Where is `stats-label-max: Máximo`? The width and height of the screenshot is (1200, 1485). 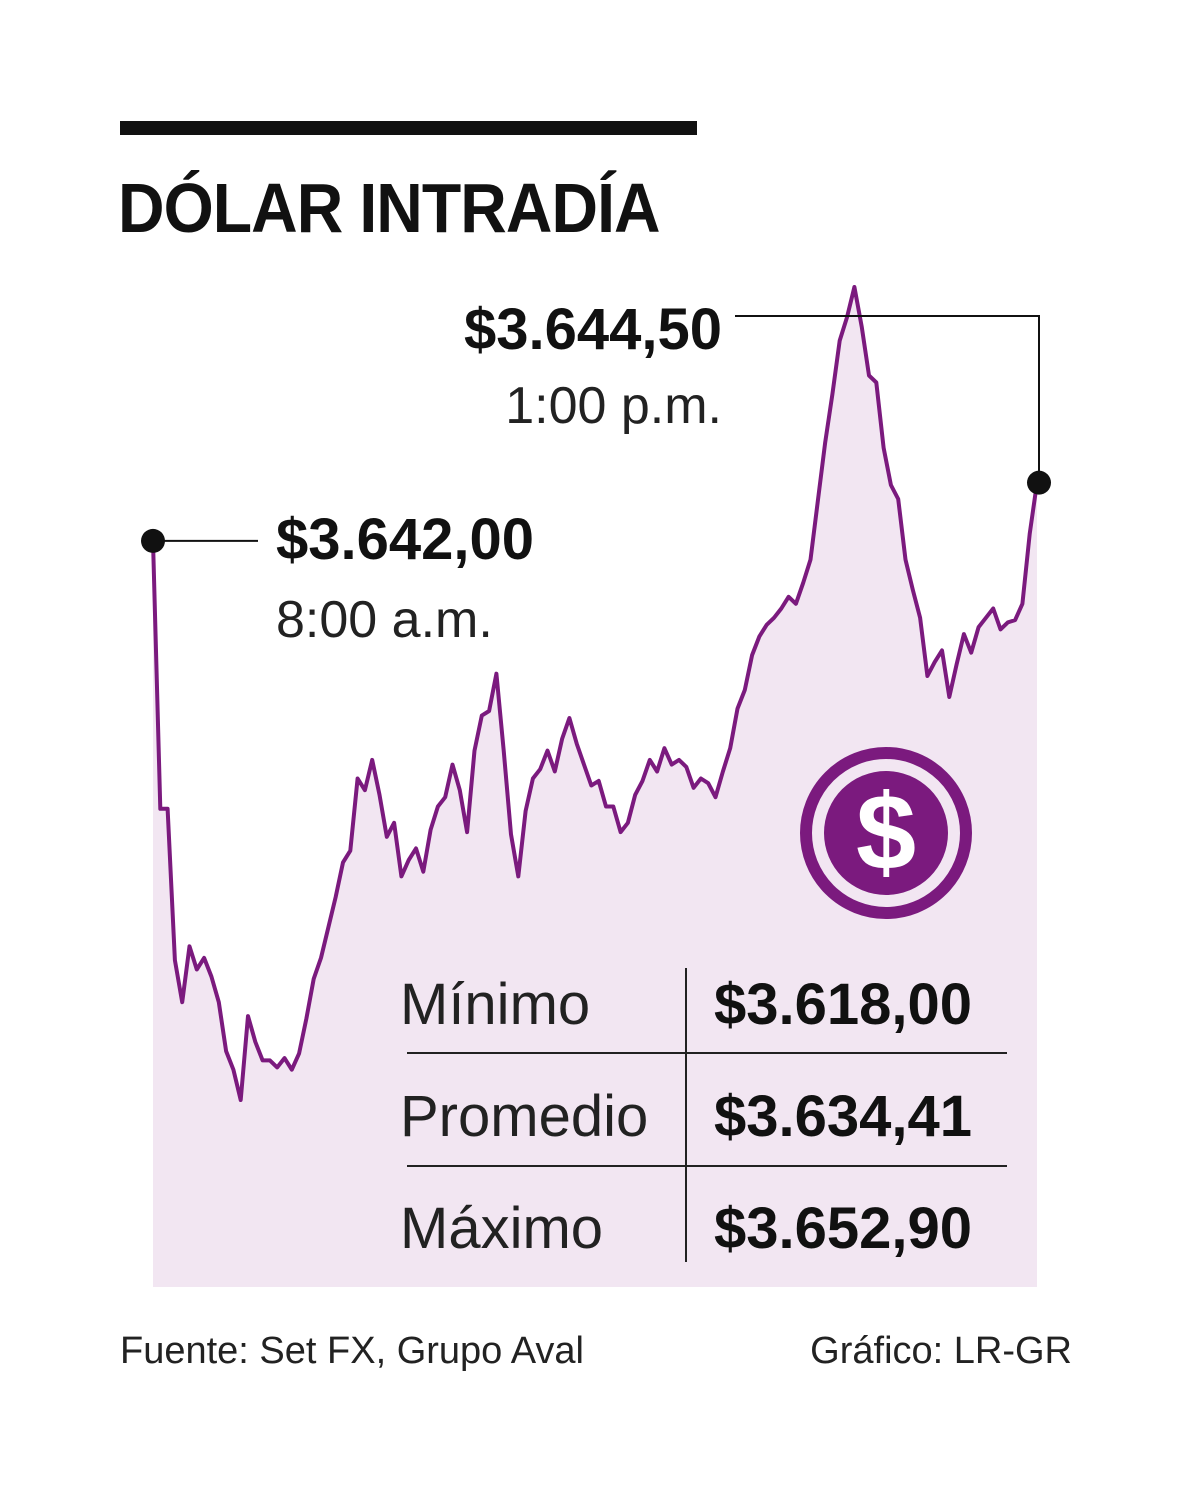 stats-label-max: Máximo is located at coordinates (502, 1228).